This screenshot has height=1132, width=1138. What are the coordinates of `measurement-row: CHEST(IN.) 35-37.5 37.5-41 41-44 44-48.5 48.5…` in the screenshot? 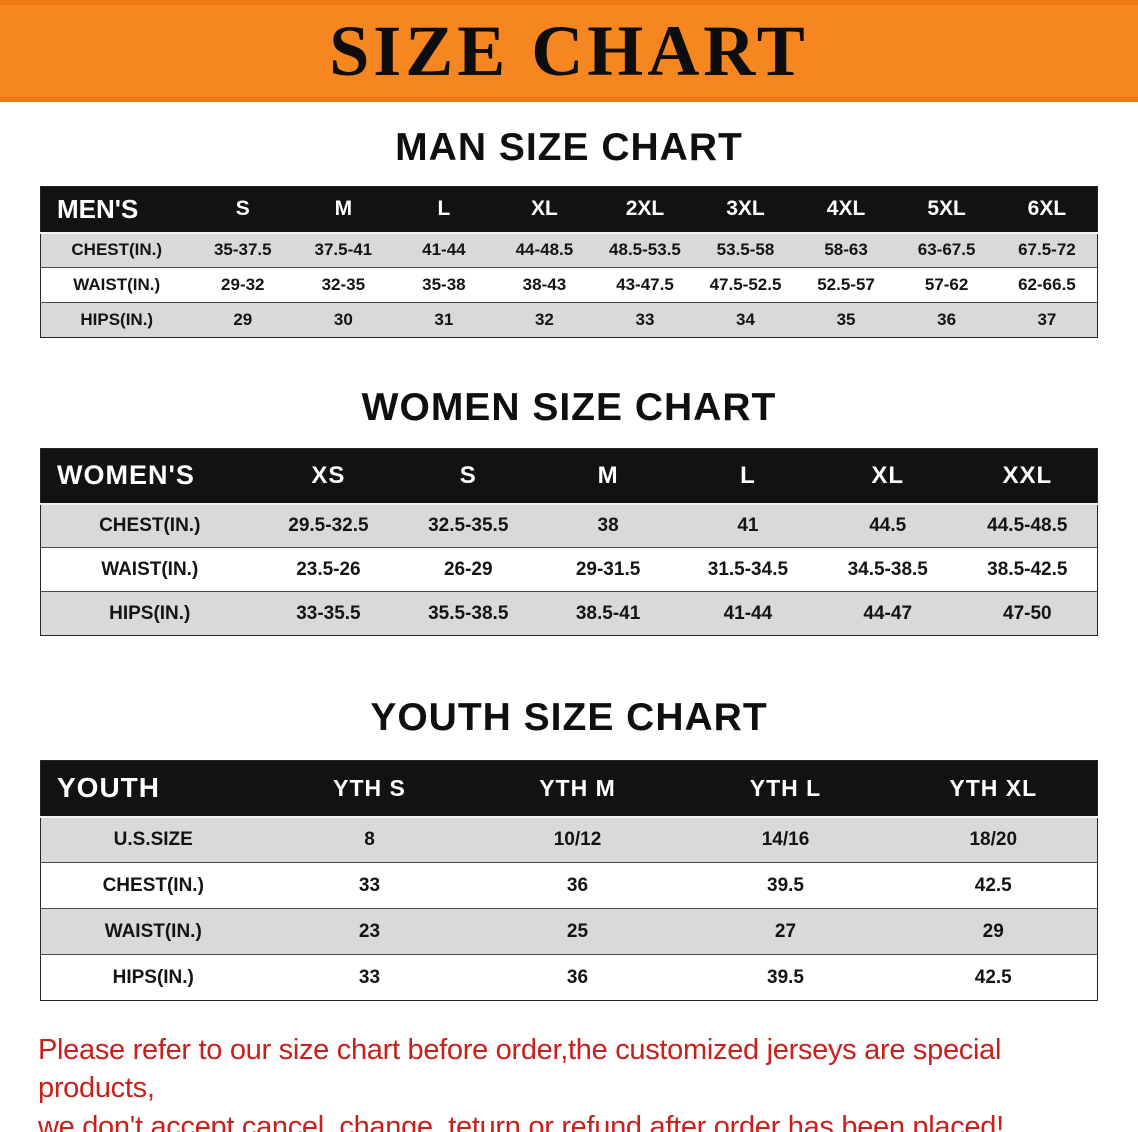 It's located at (569, 250).